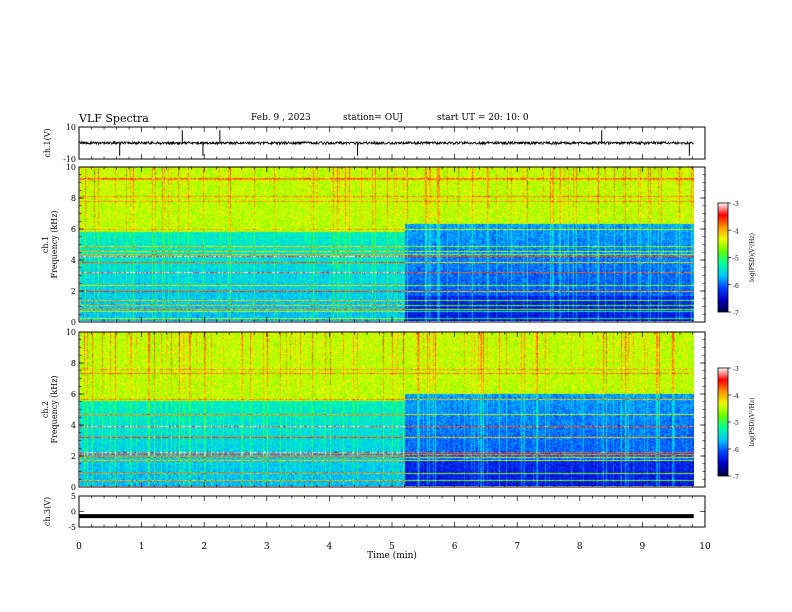 Image resolution: width=792 pixels, height=612 pixels. I want to click on xtick-label: 7, so click(517, 547).